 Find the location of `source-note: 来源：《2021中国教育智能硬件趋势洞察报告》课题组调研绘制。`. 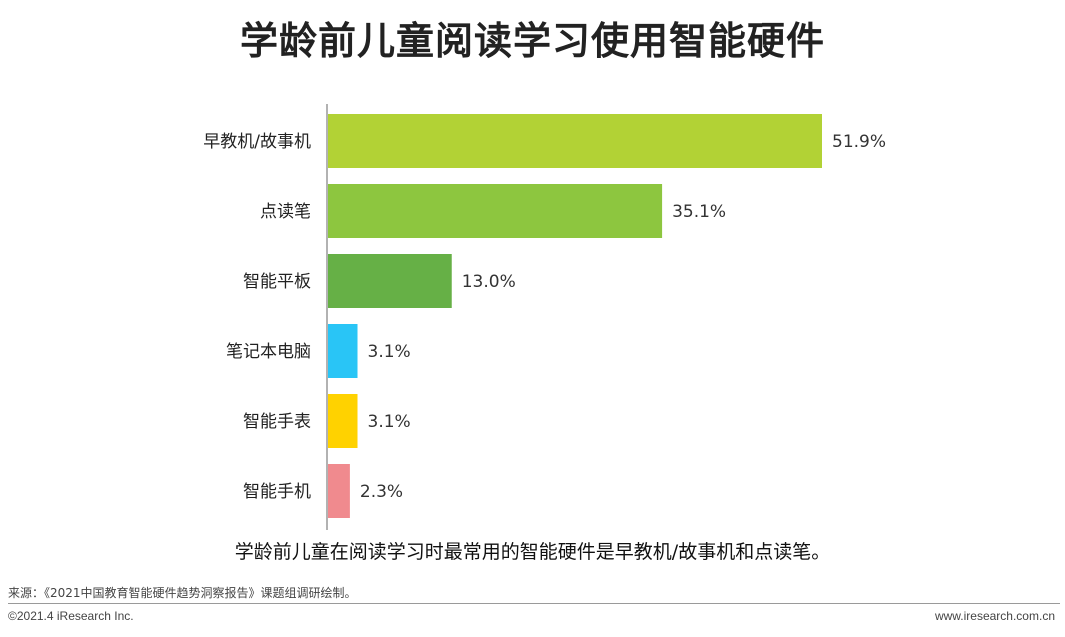

source-note: 来源：《2021中国教育智能硬件趋势洞察报告》课题组调研绘制。 is located at coordinates (182, 593).